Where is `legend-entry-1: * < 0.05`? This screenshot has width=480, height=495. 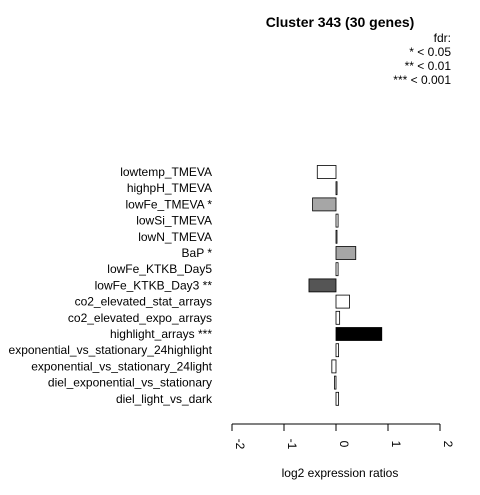 legend-entry-1: * < 0.05 is located at coordinates (430, 52).